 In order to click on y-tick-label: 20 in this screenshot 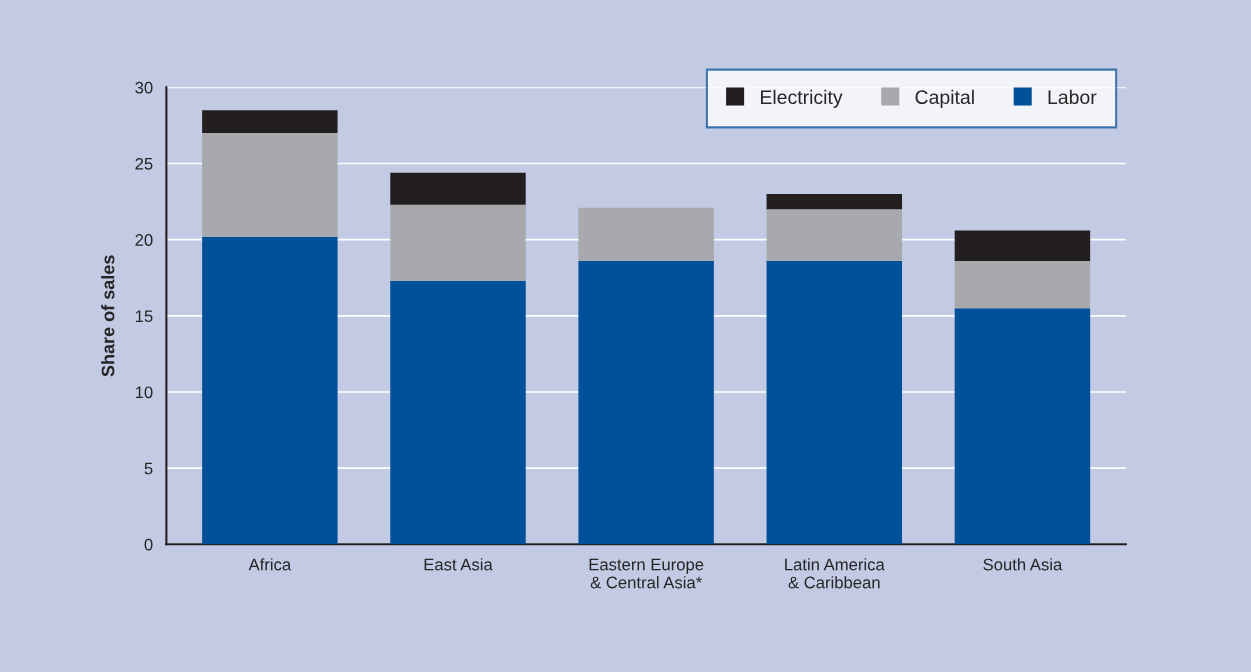, I will do `click(144, 240)`.